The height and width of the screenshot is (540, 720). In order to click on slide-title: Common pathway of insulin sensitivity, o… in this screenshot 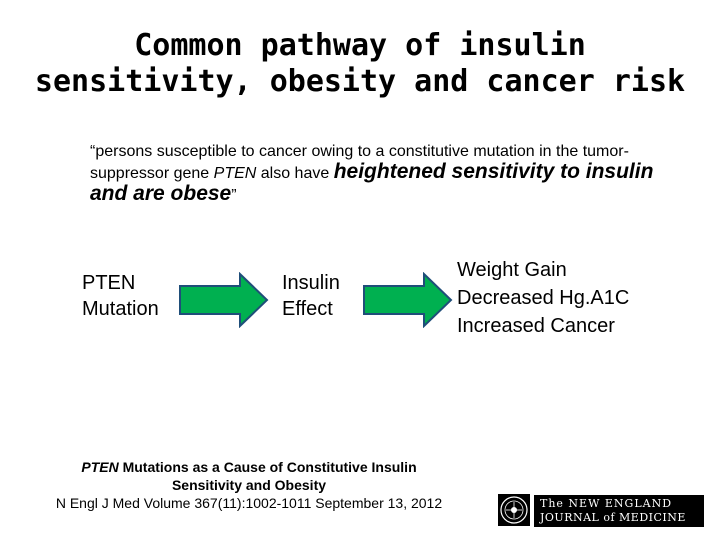, I will do `click(360, 64)`.